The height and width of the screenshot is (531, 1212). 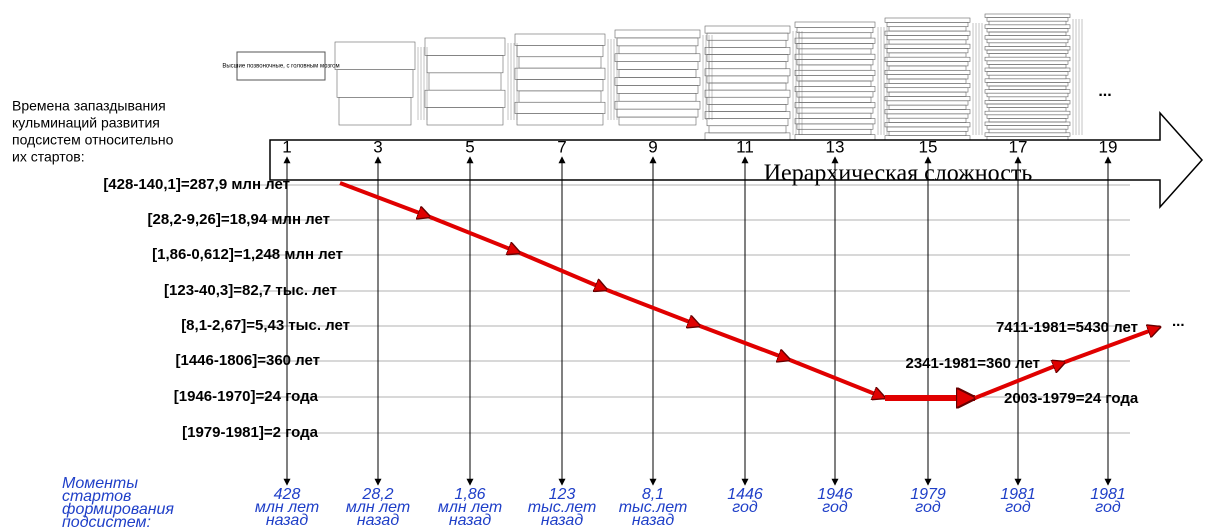 I want to click on left-heading: подсистем относительно, so click(x=93, y=140).